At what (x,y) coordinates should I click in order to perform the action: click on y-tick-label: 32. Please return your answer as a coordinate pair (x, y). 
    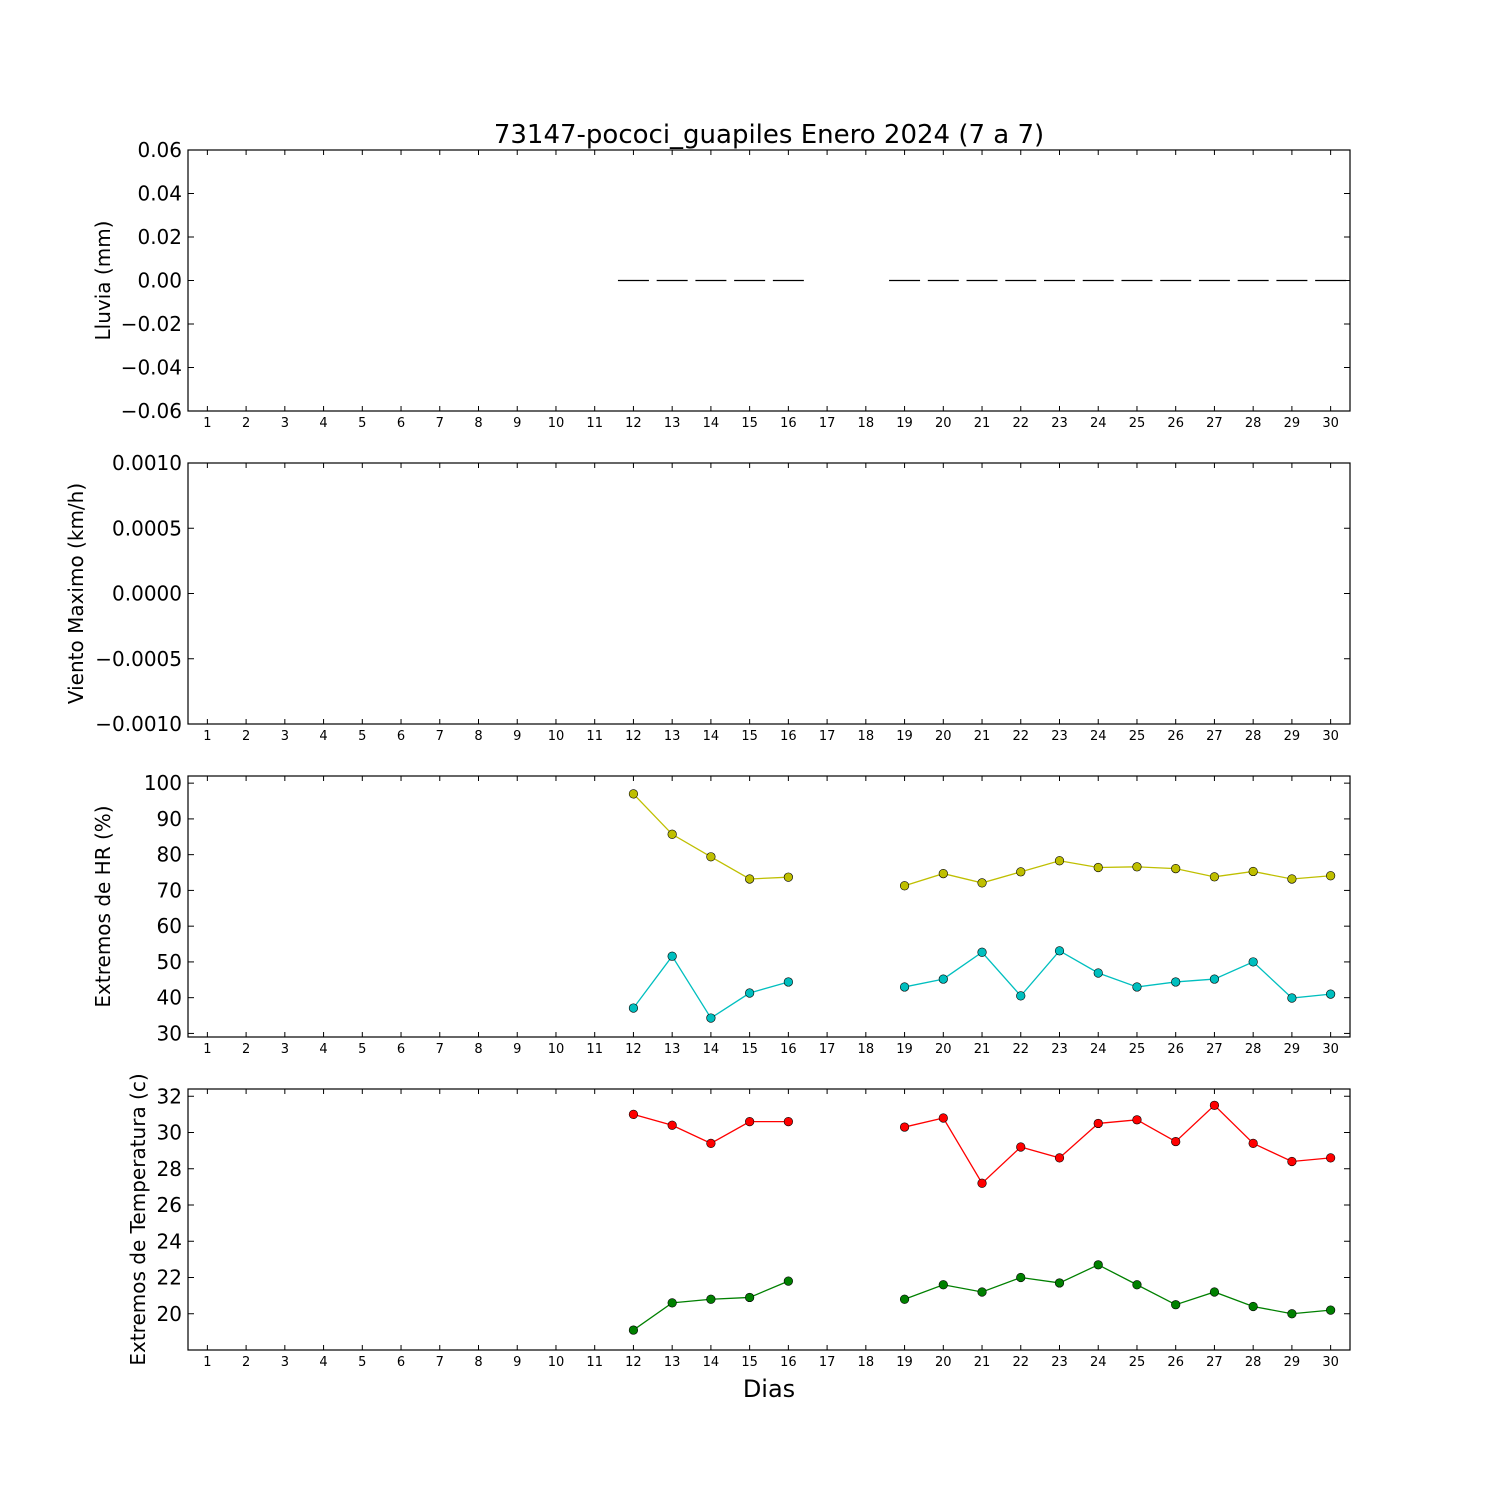
    Looking at the image, I should click on (169, 1096).